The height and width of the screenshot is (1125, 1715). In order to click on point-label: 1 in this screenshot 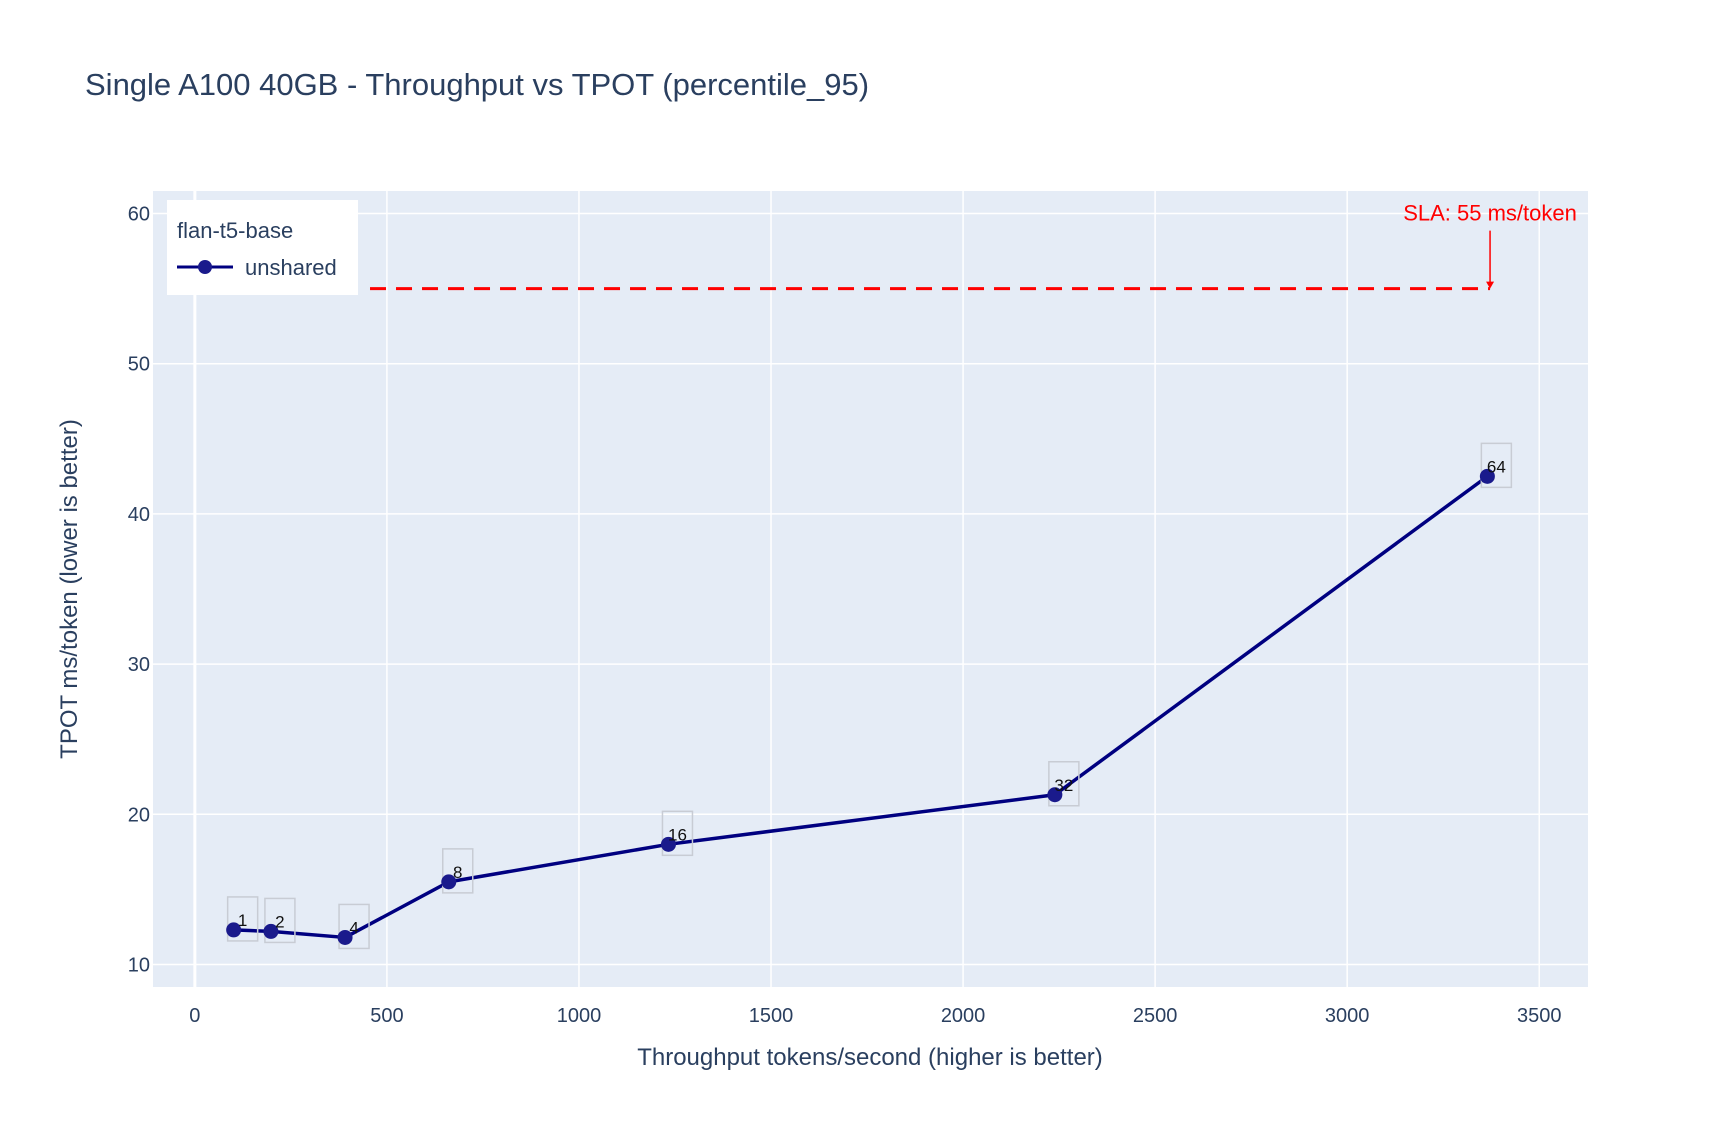, I will do `click(242, 920)`.